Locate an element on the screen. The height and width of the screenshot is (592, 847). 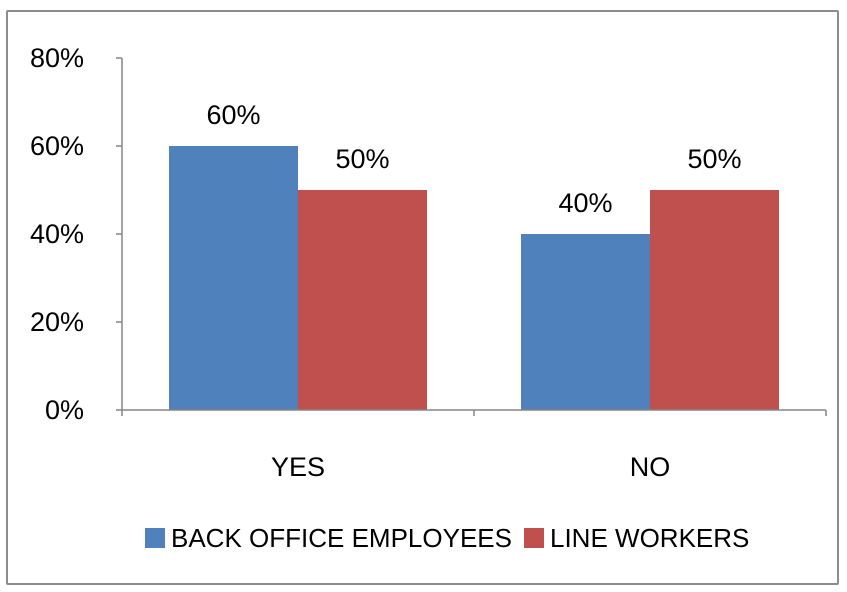
legend-label: BACK OFFICE EMPLOYEES is located at coordinates (341, 538).